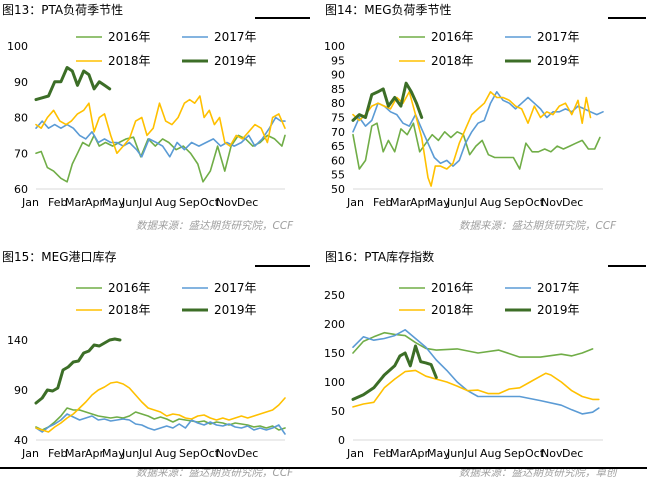 This screenshot has height=482, width=647. Describe the element at coordinates (388, 10) in the screenshot. I see `chart-title: 图14：MEG负荷季节性` at that location.